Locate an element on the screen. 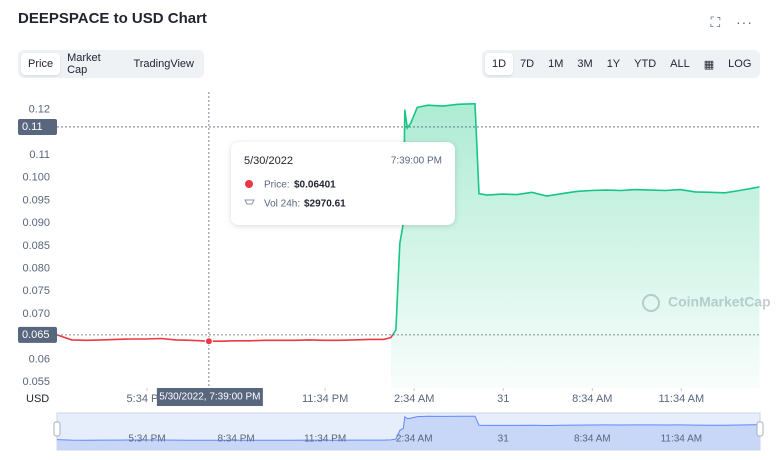 This screenshot has width=781, height=460. tooltip-price: $0.06401 is located at coordinates (315, 185).